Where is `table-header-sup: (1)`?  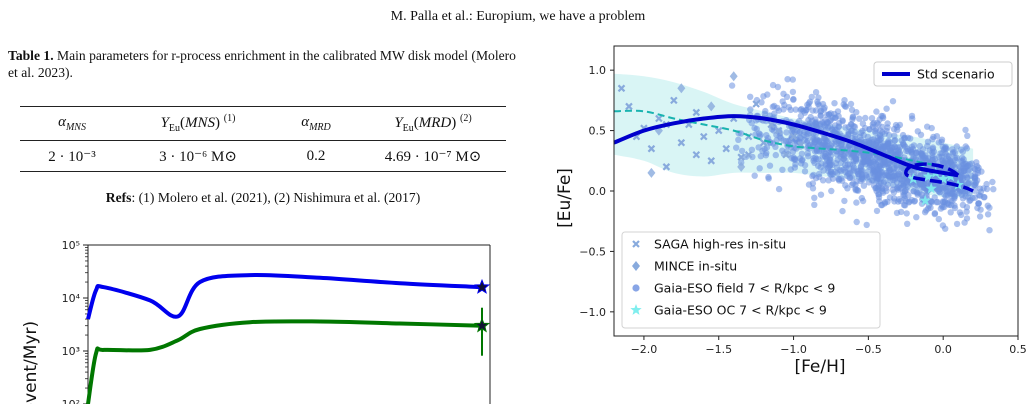 table-header-sup: (1) is located at coordinates (229, 118).